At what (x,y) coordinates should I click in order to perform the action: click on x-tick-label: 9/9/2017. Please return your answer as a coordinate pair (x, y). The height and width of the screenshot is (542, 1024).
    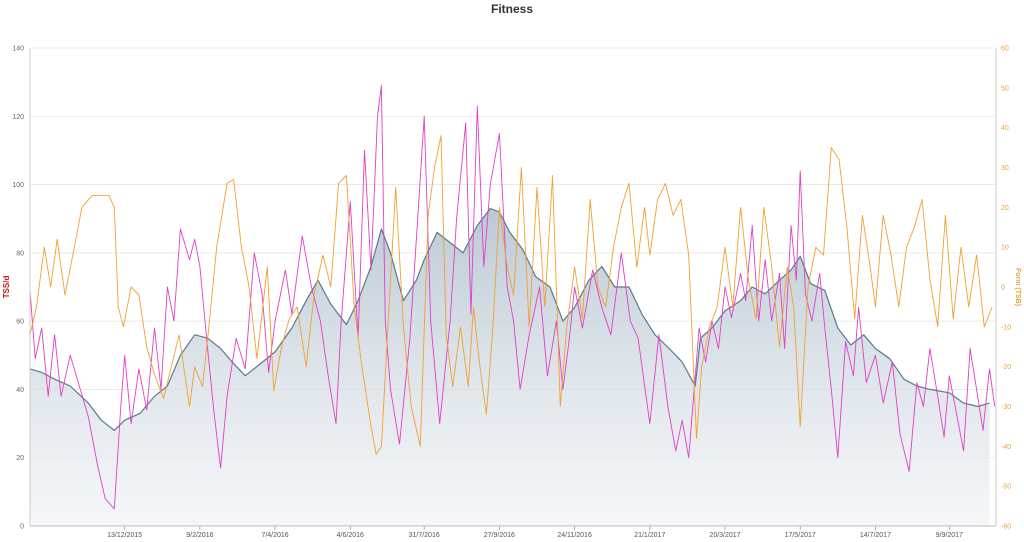
    Looking at the image, I should click on (949, 535).